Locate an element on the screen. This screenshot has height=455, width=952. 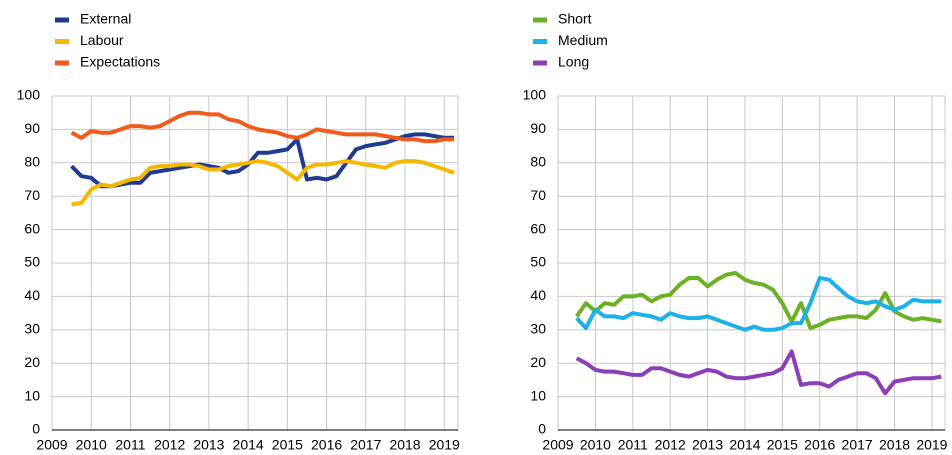
legend-label: Expectations is located at coordinates (120, 62).